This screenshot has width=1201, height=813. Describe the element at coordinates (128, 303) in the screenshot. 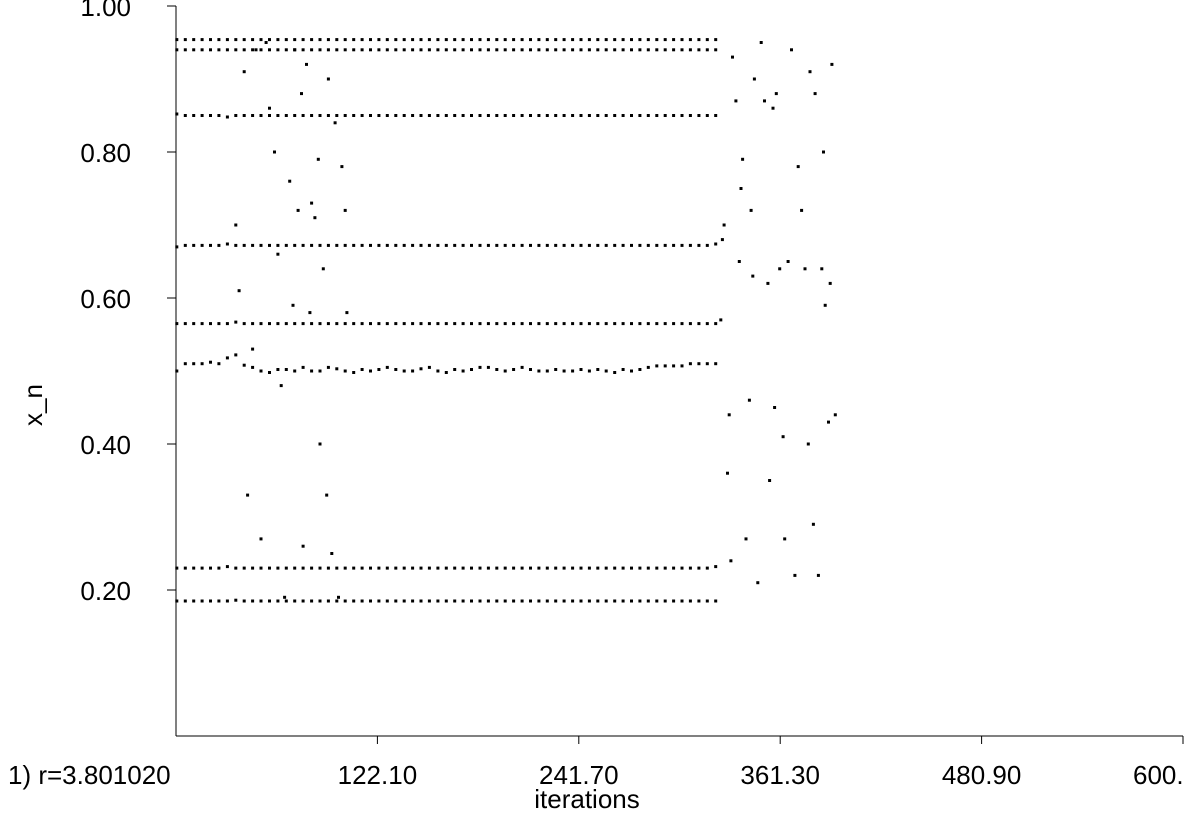

I see `y-ticks: 0.20 0.40 0.60 0.80 1.00` at that location.